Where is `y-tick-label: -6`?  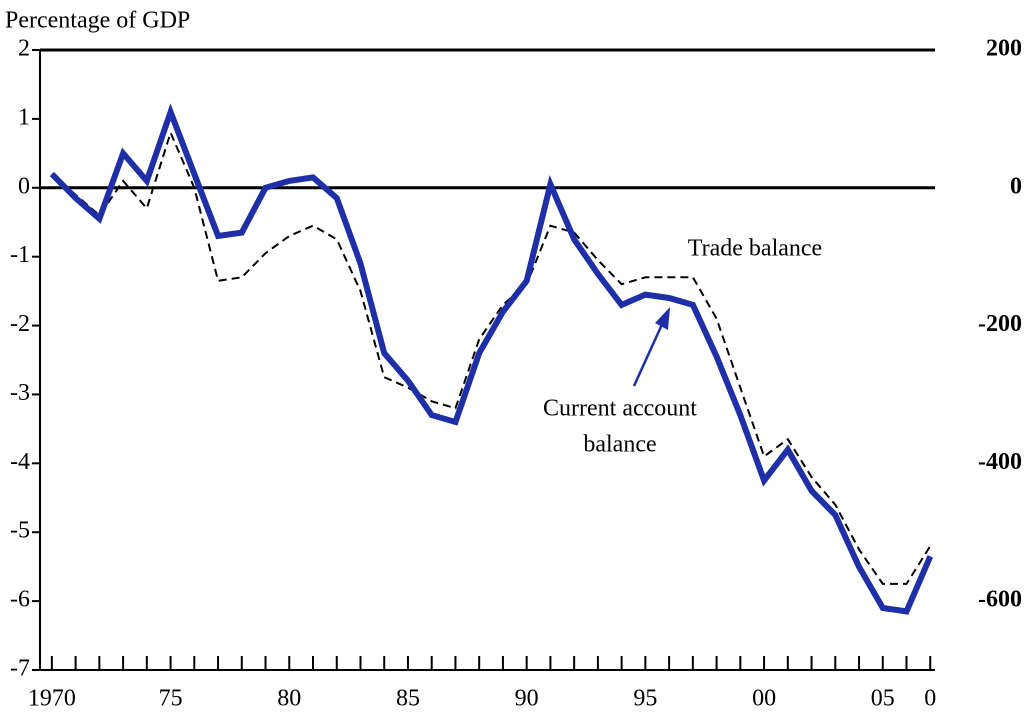
y-tick-label: -6 is located at coordinates (20, 600).